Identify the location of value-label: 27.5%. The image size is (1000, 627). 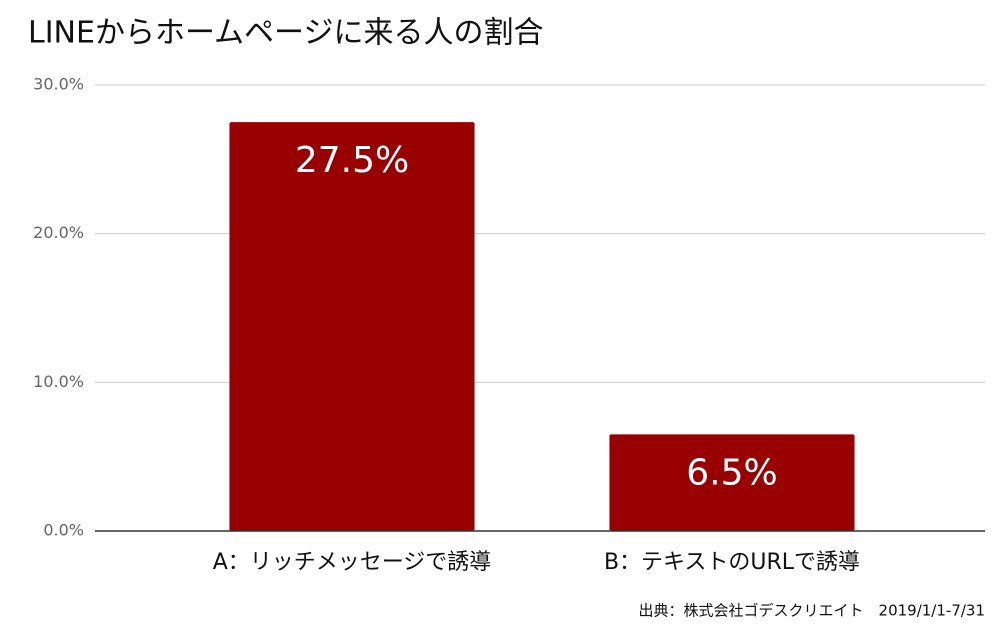
(352, 160).